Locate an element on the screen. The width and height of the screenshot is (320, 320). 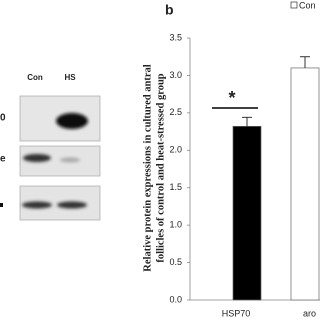
lane-label: HS is located at coordinates (70, 77).